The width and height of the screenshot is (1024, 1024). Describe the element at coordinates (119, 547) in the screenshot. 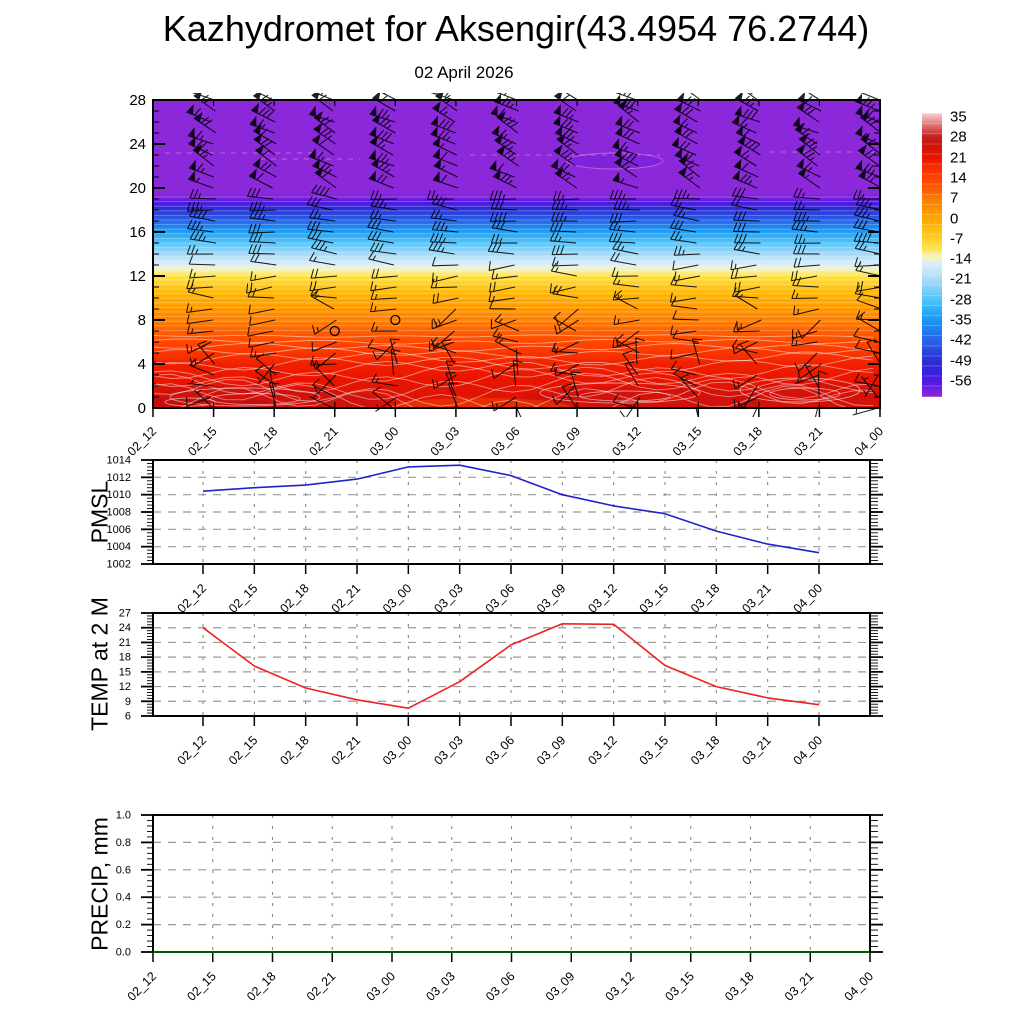

I see `y-tick-label: 1004` at that location.